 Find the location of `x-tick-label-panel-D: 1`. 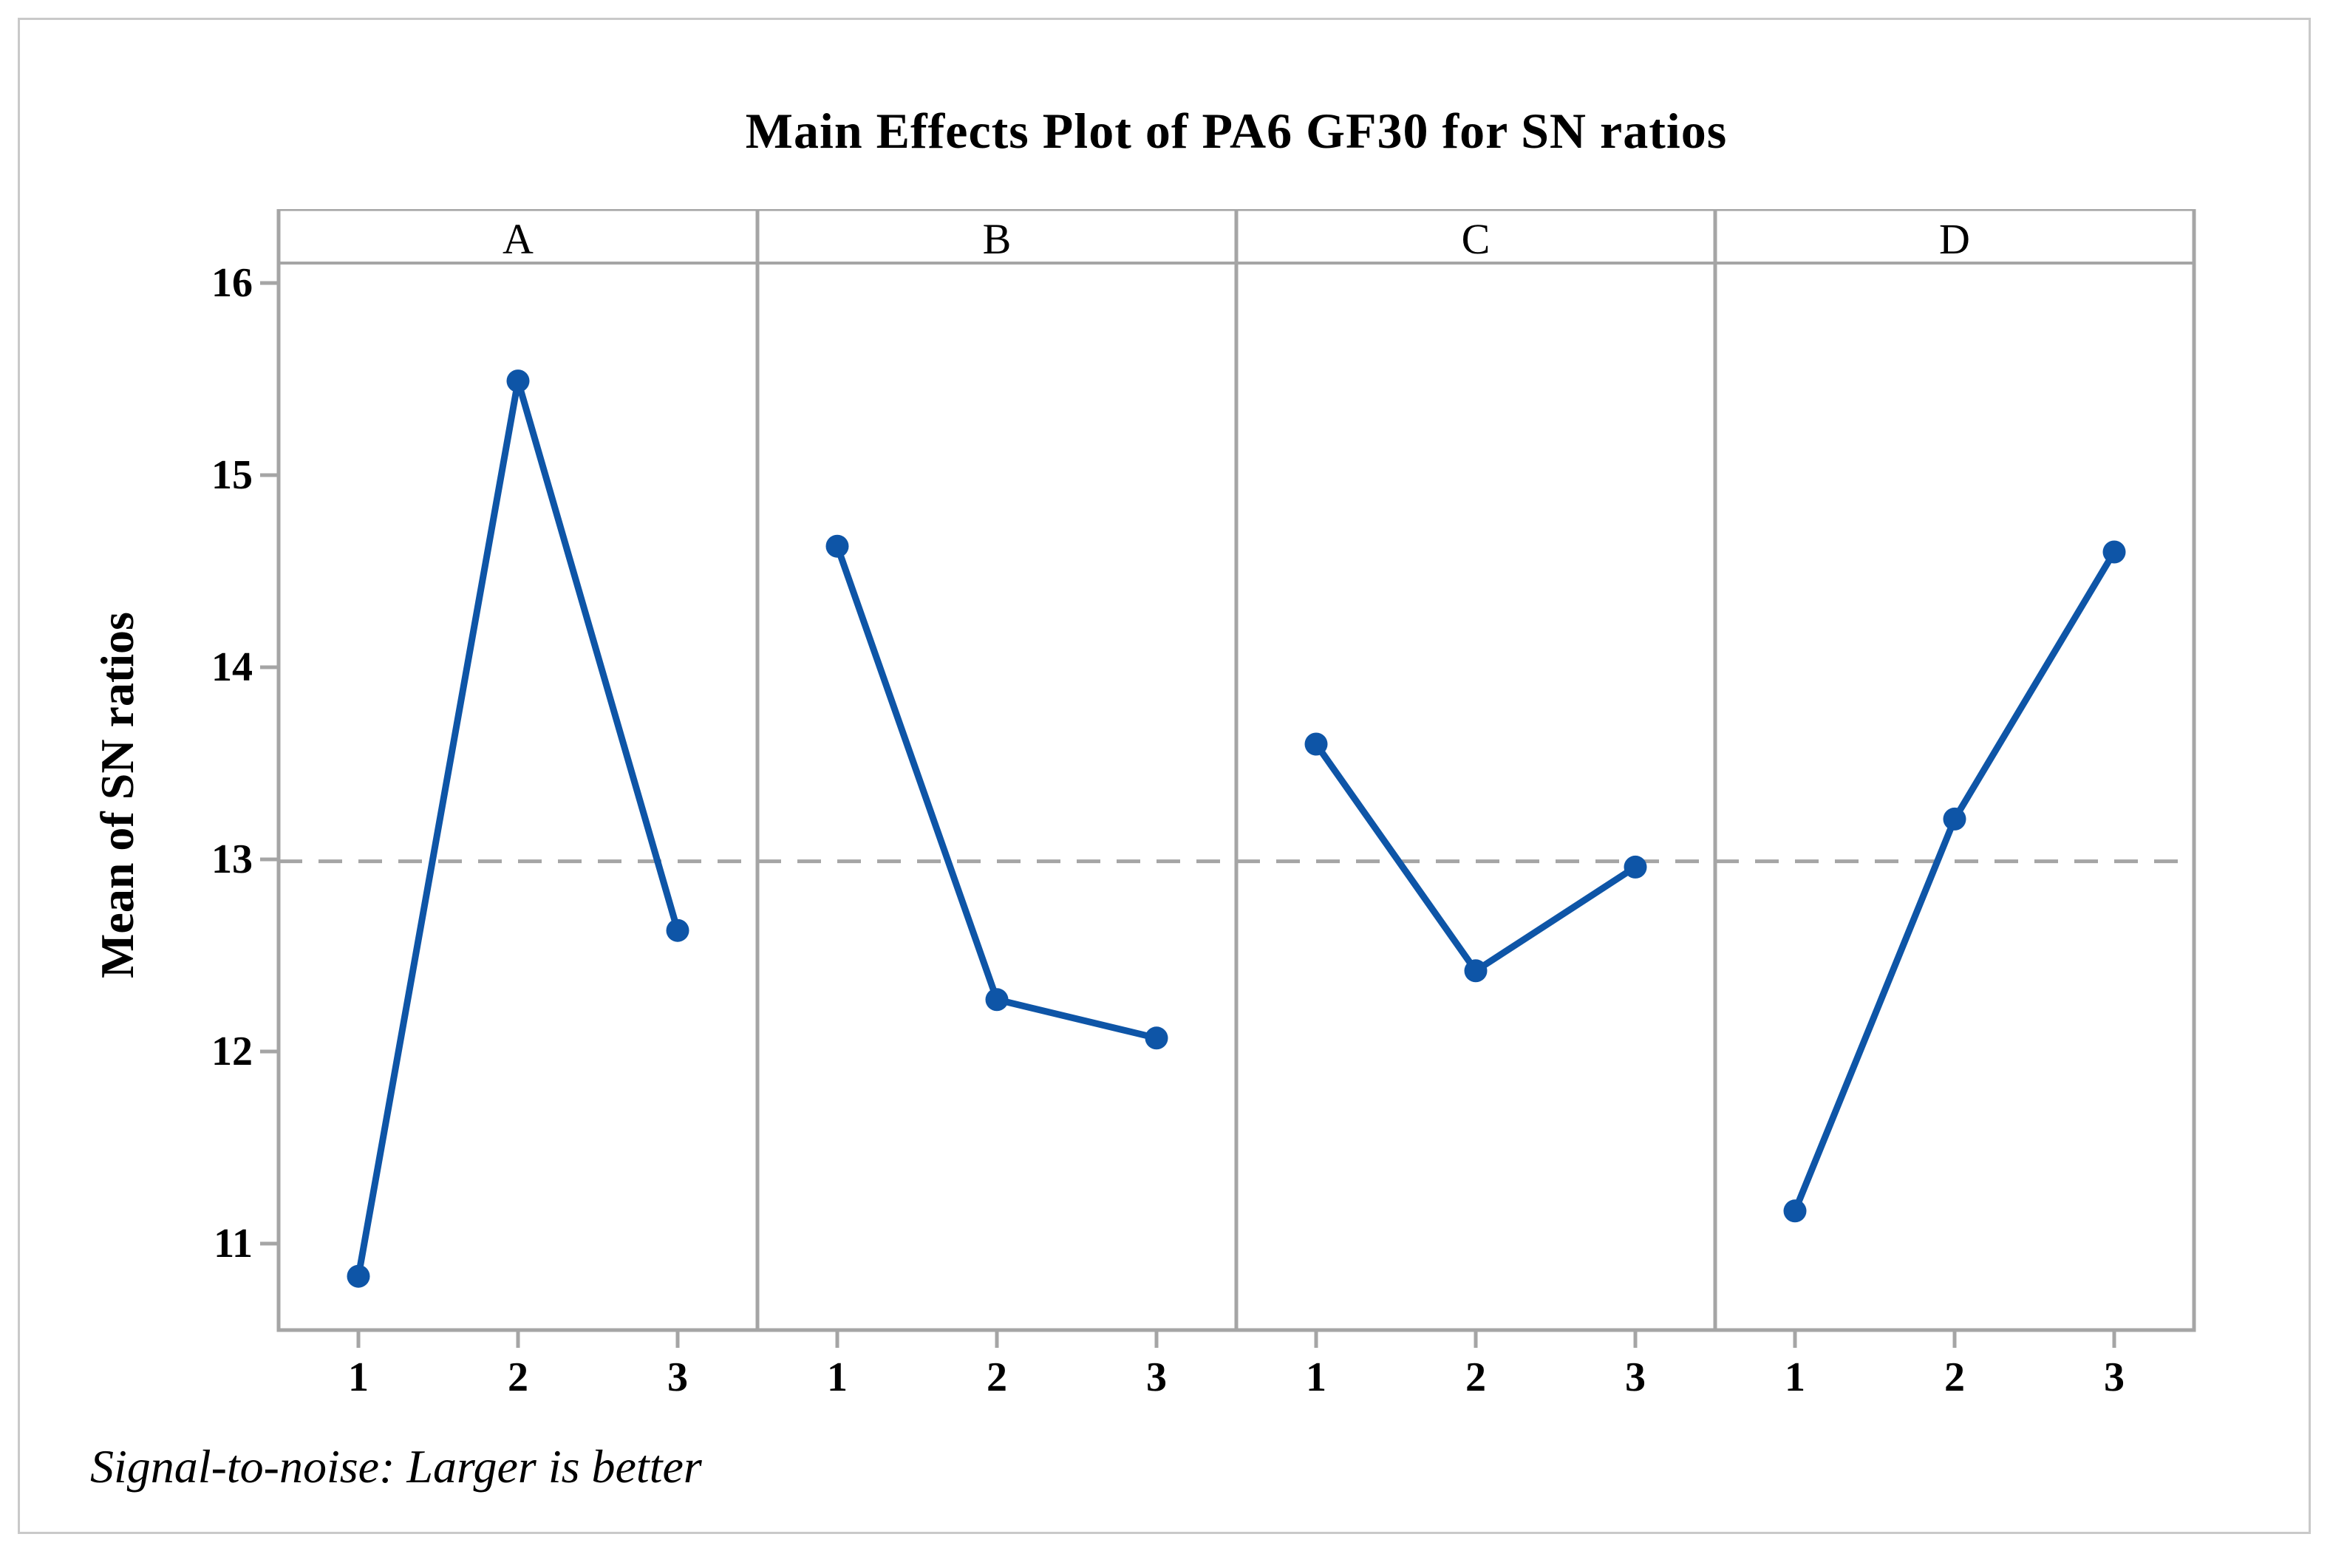

x-tick-label-panel-D: 1 is located at coordinates (1795, 1377).